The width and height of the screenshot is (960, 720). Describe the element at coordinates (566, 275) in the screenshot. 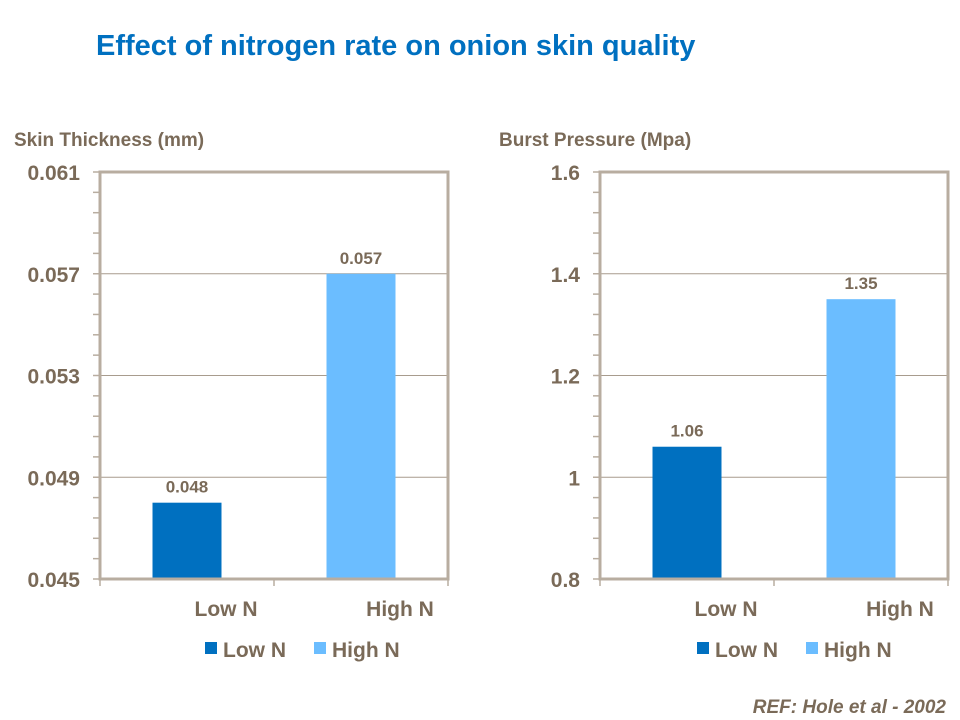

I see `y-tick-label: 1.4` at that location.